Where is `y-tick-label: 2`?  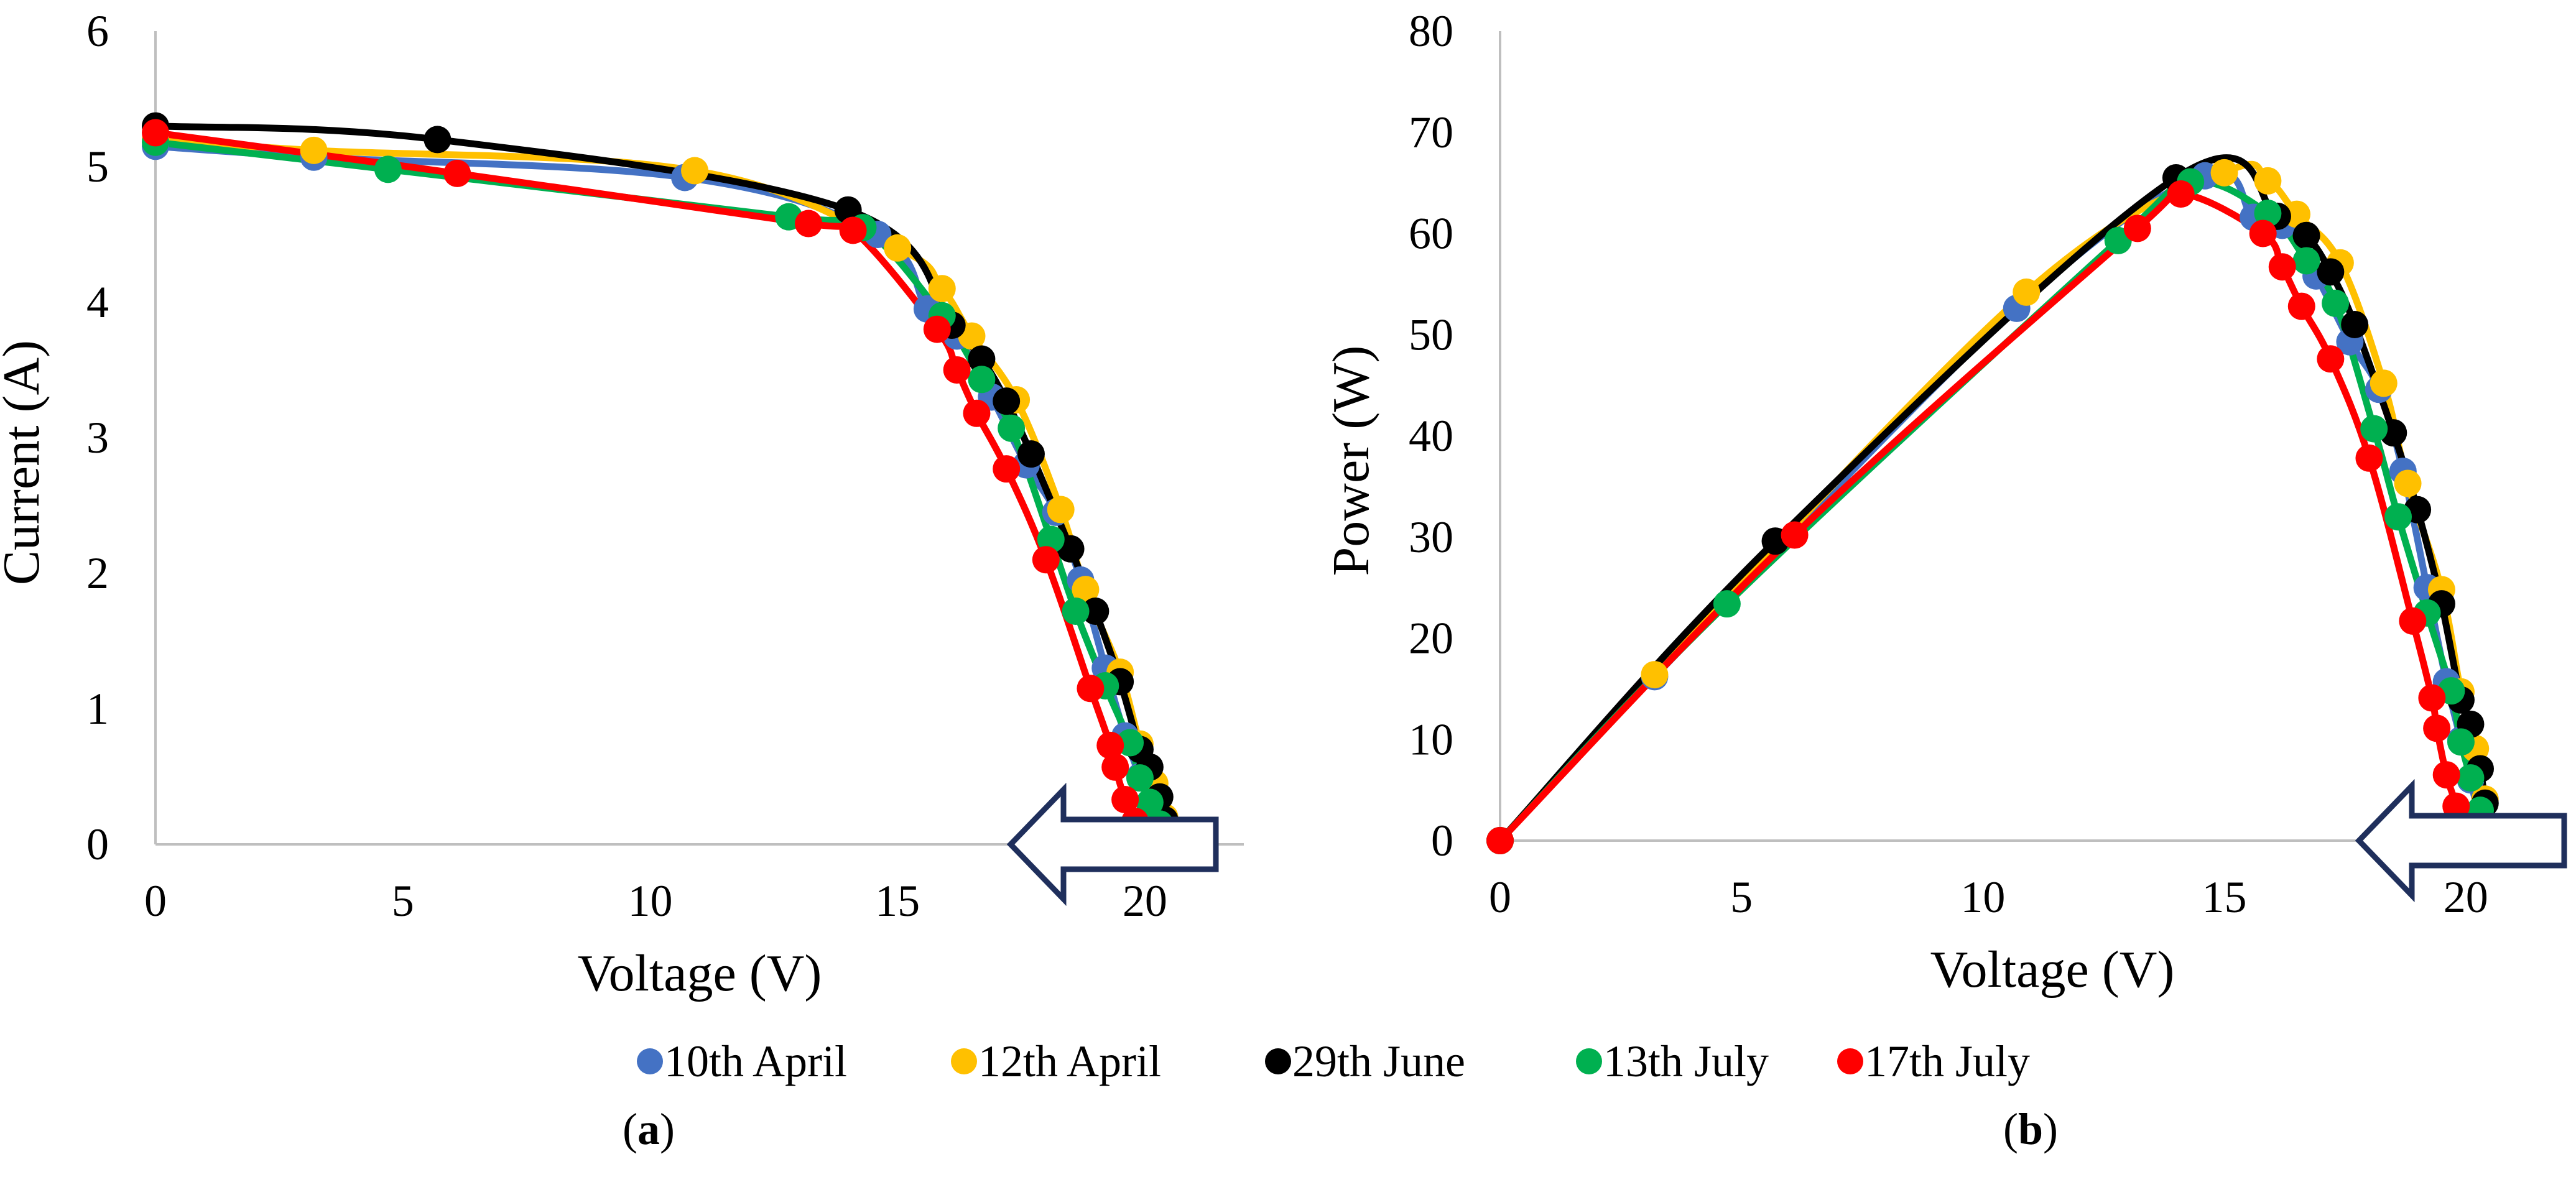
y-tick-label: 2 is located at coordinates (98, 573).